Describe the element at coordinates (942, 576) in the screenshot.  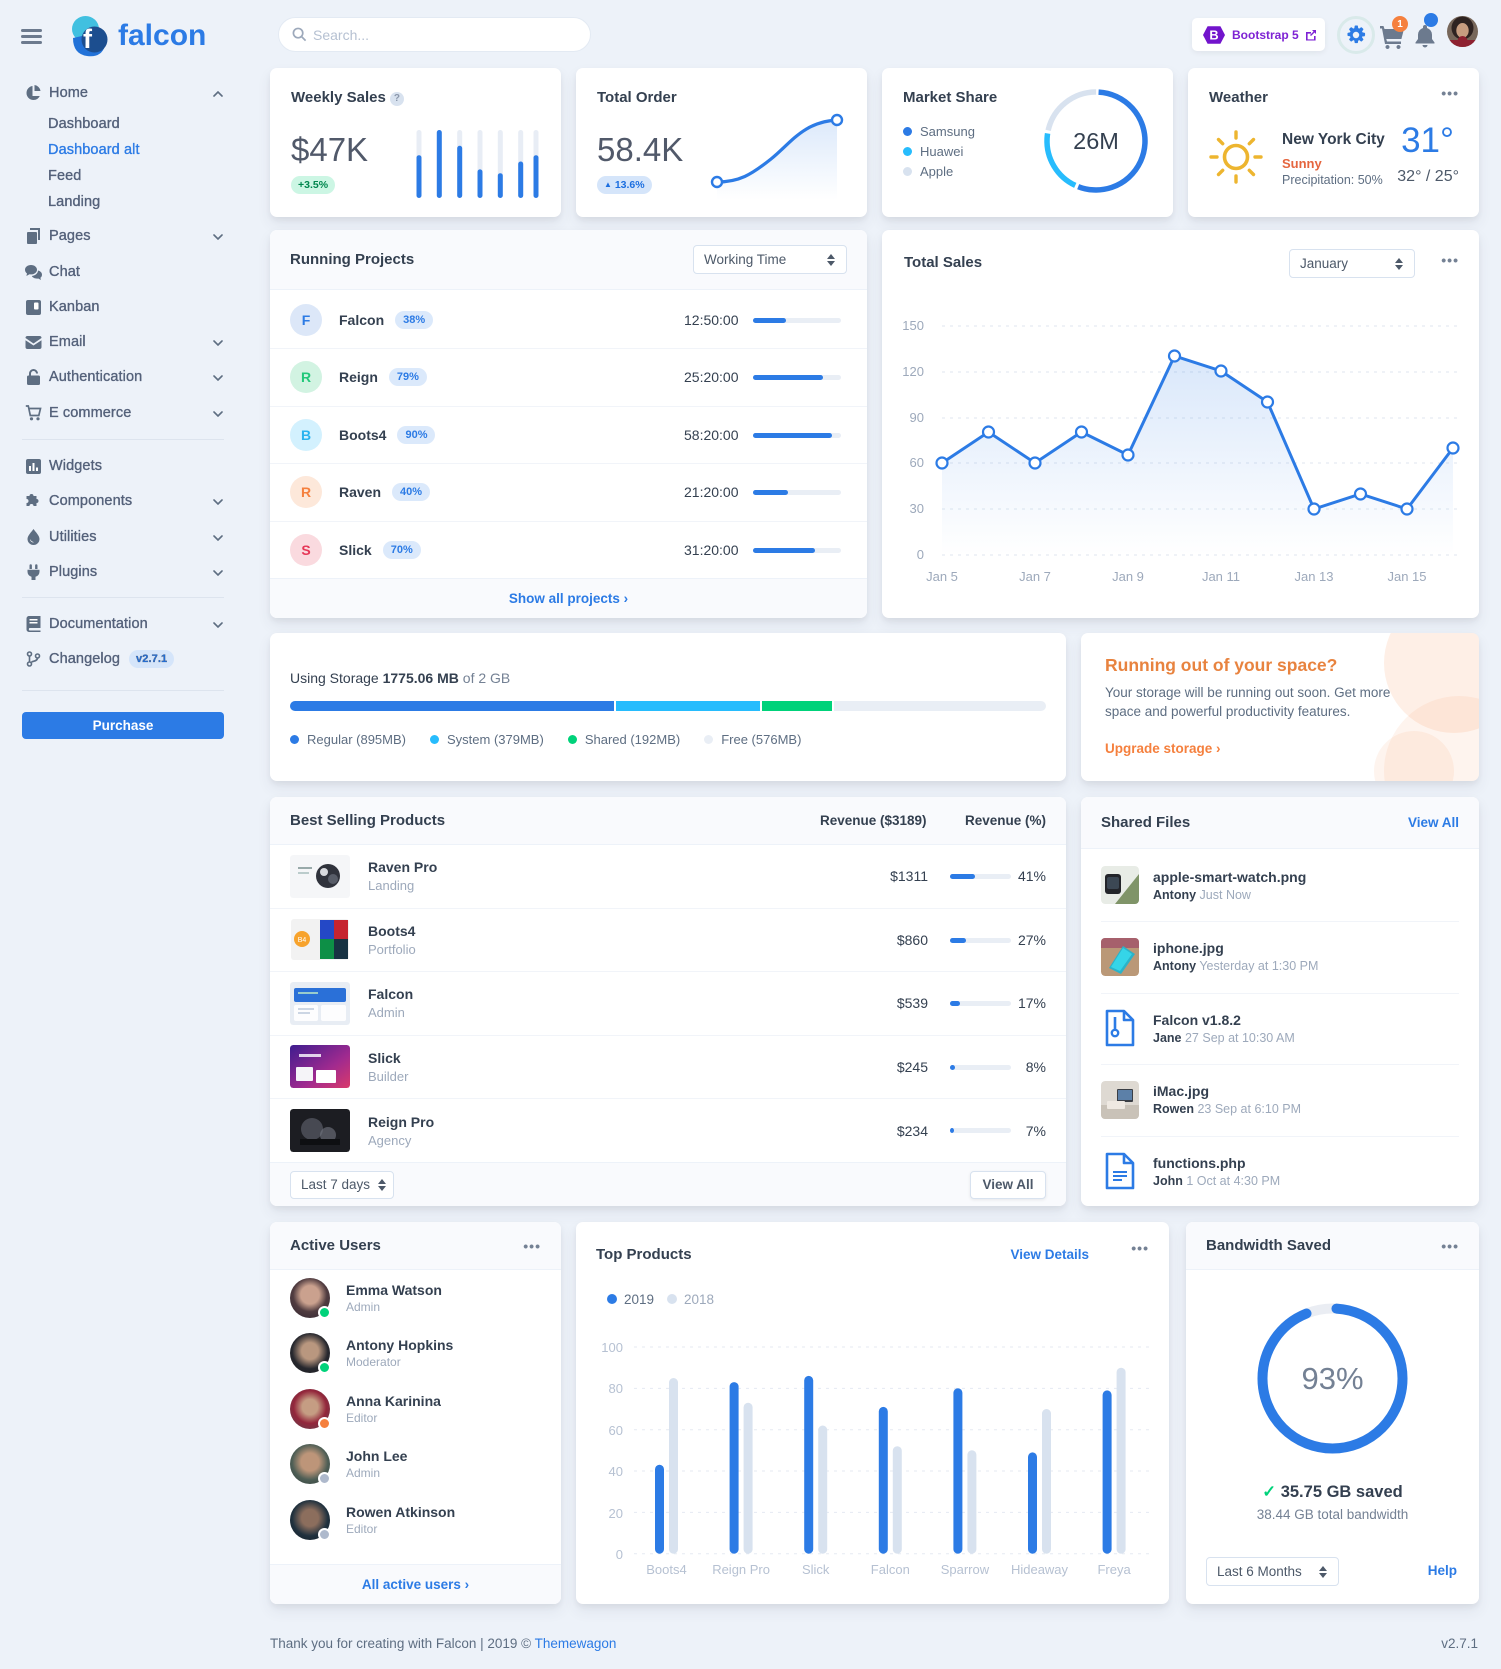
I see `svg-text: Jan 5` at that location.